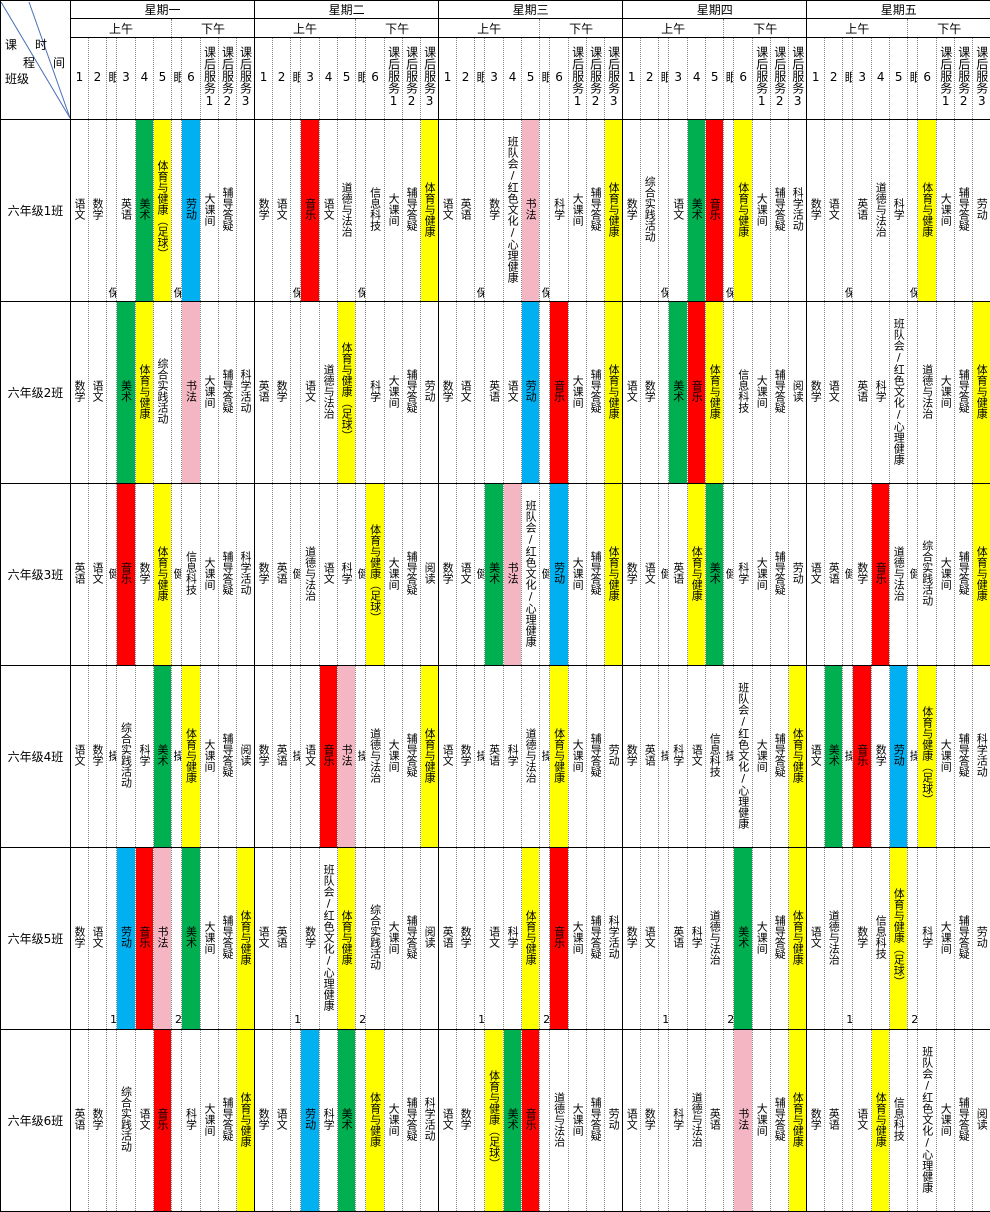  Describe the element at coordinates (36, 757) in the screenshot. I see `class-name: 六年级4班` at that location.